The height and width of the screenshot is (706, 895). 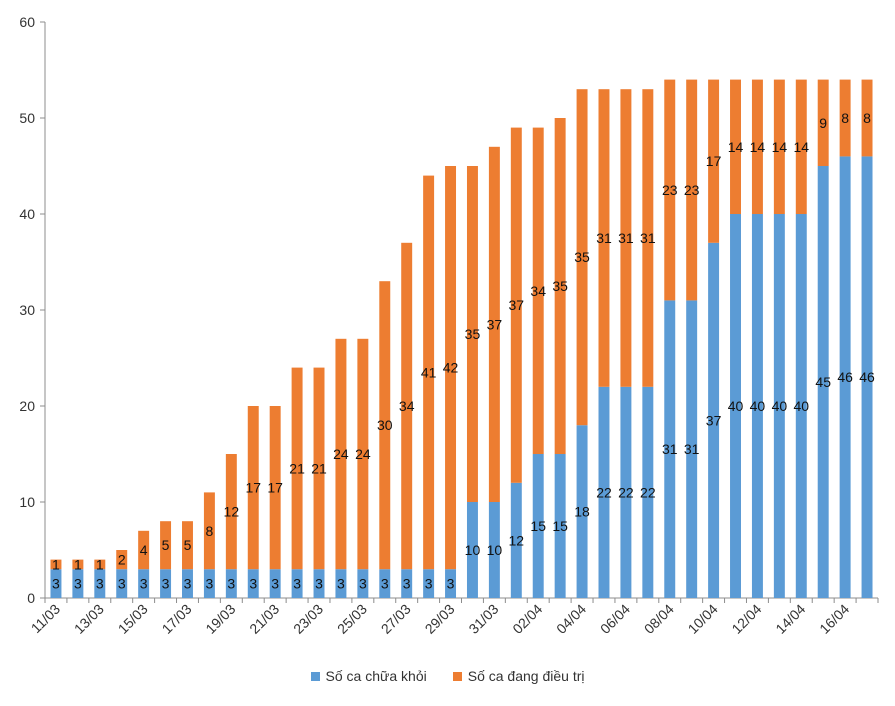 I want to click on data-label-recovered: 12, so click(x=517, y=540).